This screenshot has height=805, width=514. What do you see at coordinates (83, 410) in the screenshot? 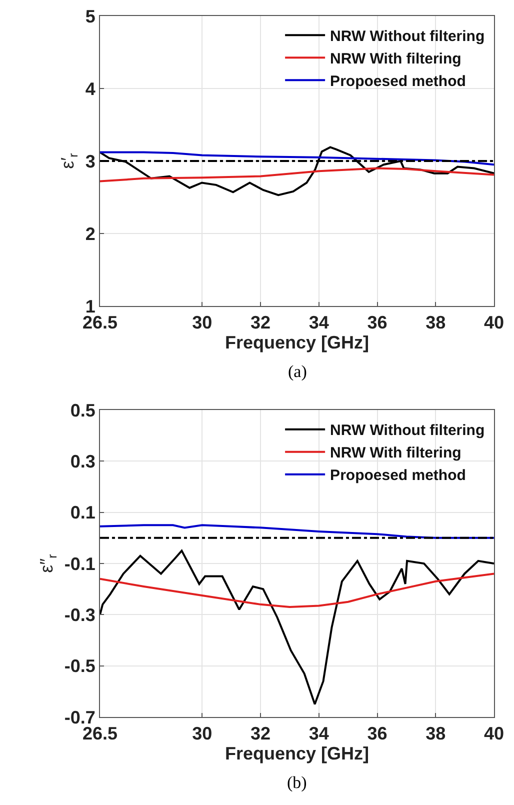
I see `y-tick-label: 0.5` at bounding box center [83, 410].